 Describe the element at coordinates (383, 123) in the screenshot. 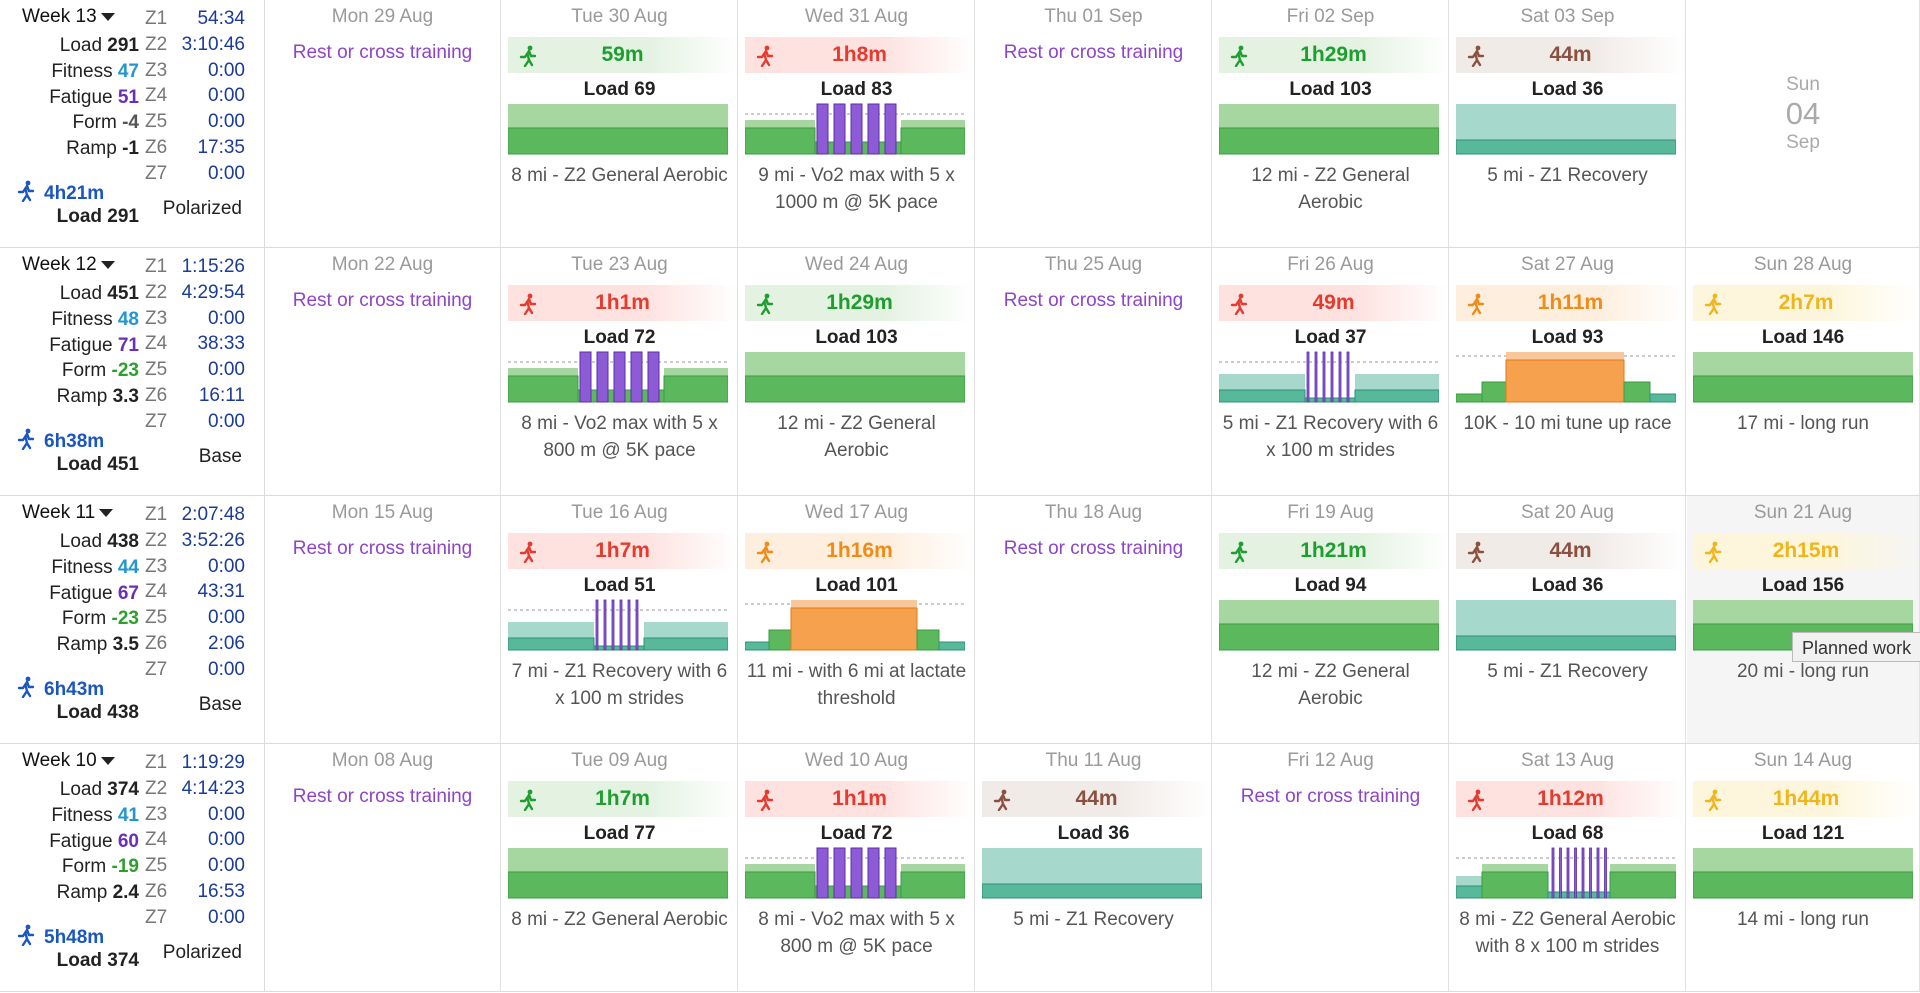

I see `day-cell: Mon 29 Aug Rest or cross training` at that location.